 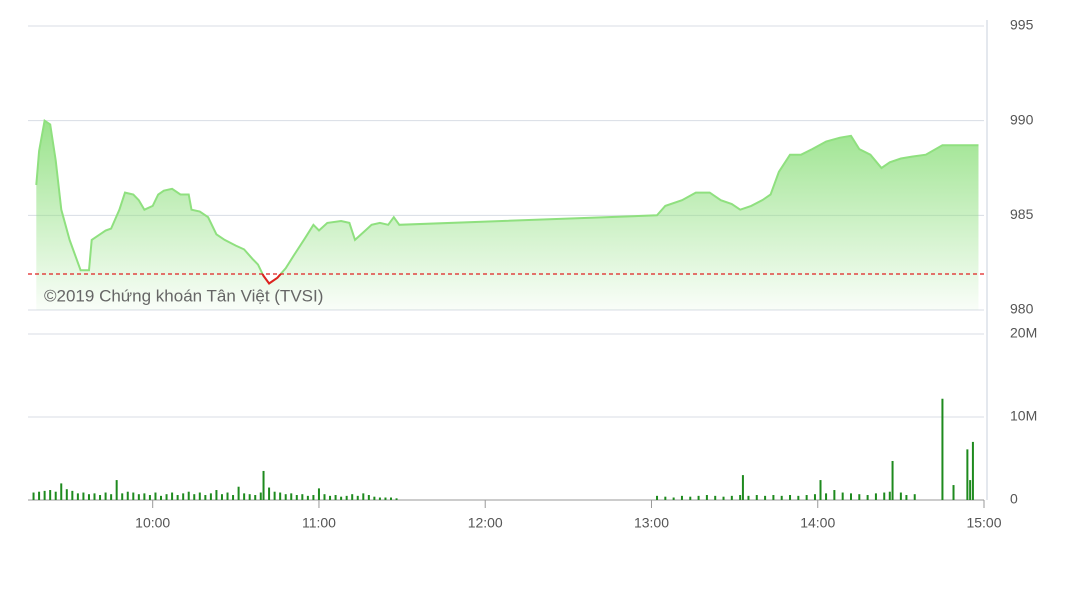 I want to click on y-tick-label: 990, so click(x=1022, y=119).